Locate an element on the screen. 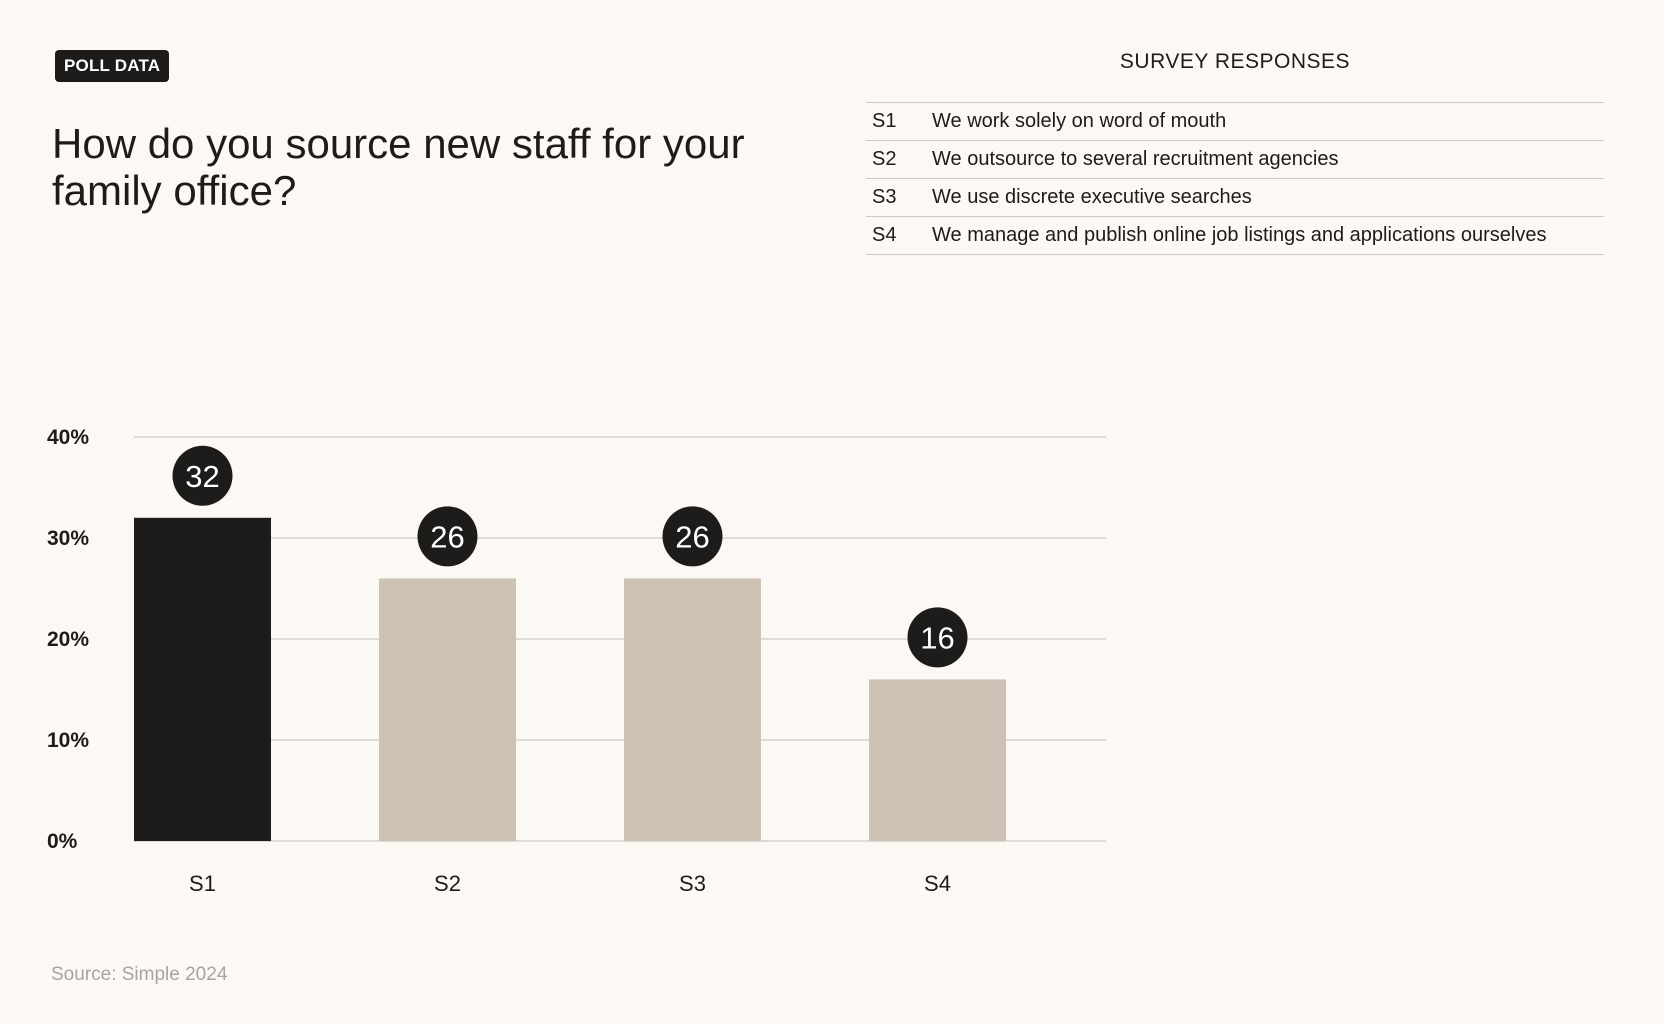 This screenshot has height=1024, width=1664. data-label: 16 is located at coordinates (937, 637).